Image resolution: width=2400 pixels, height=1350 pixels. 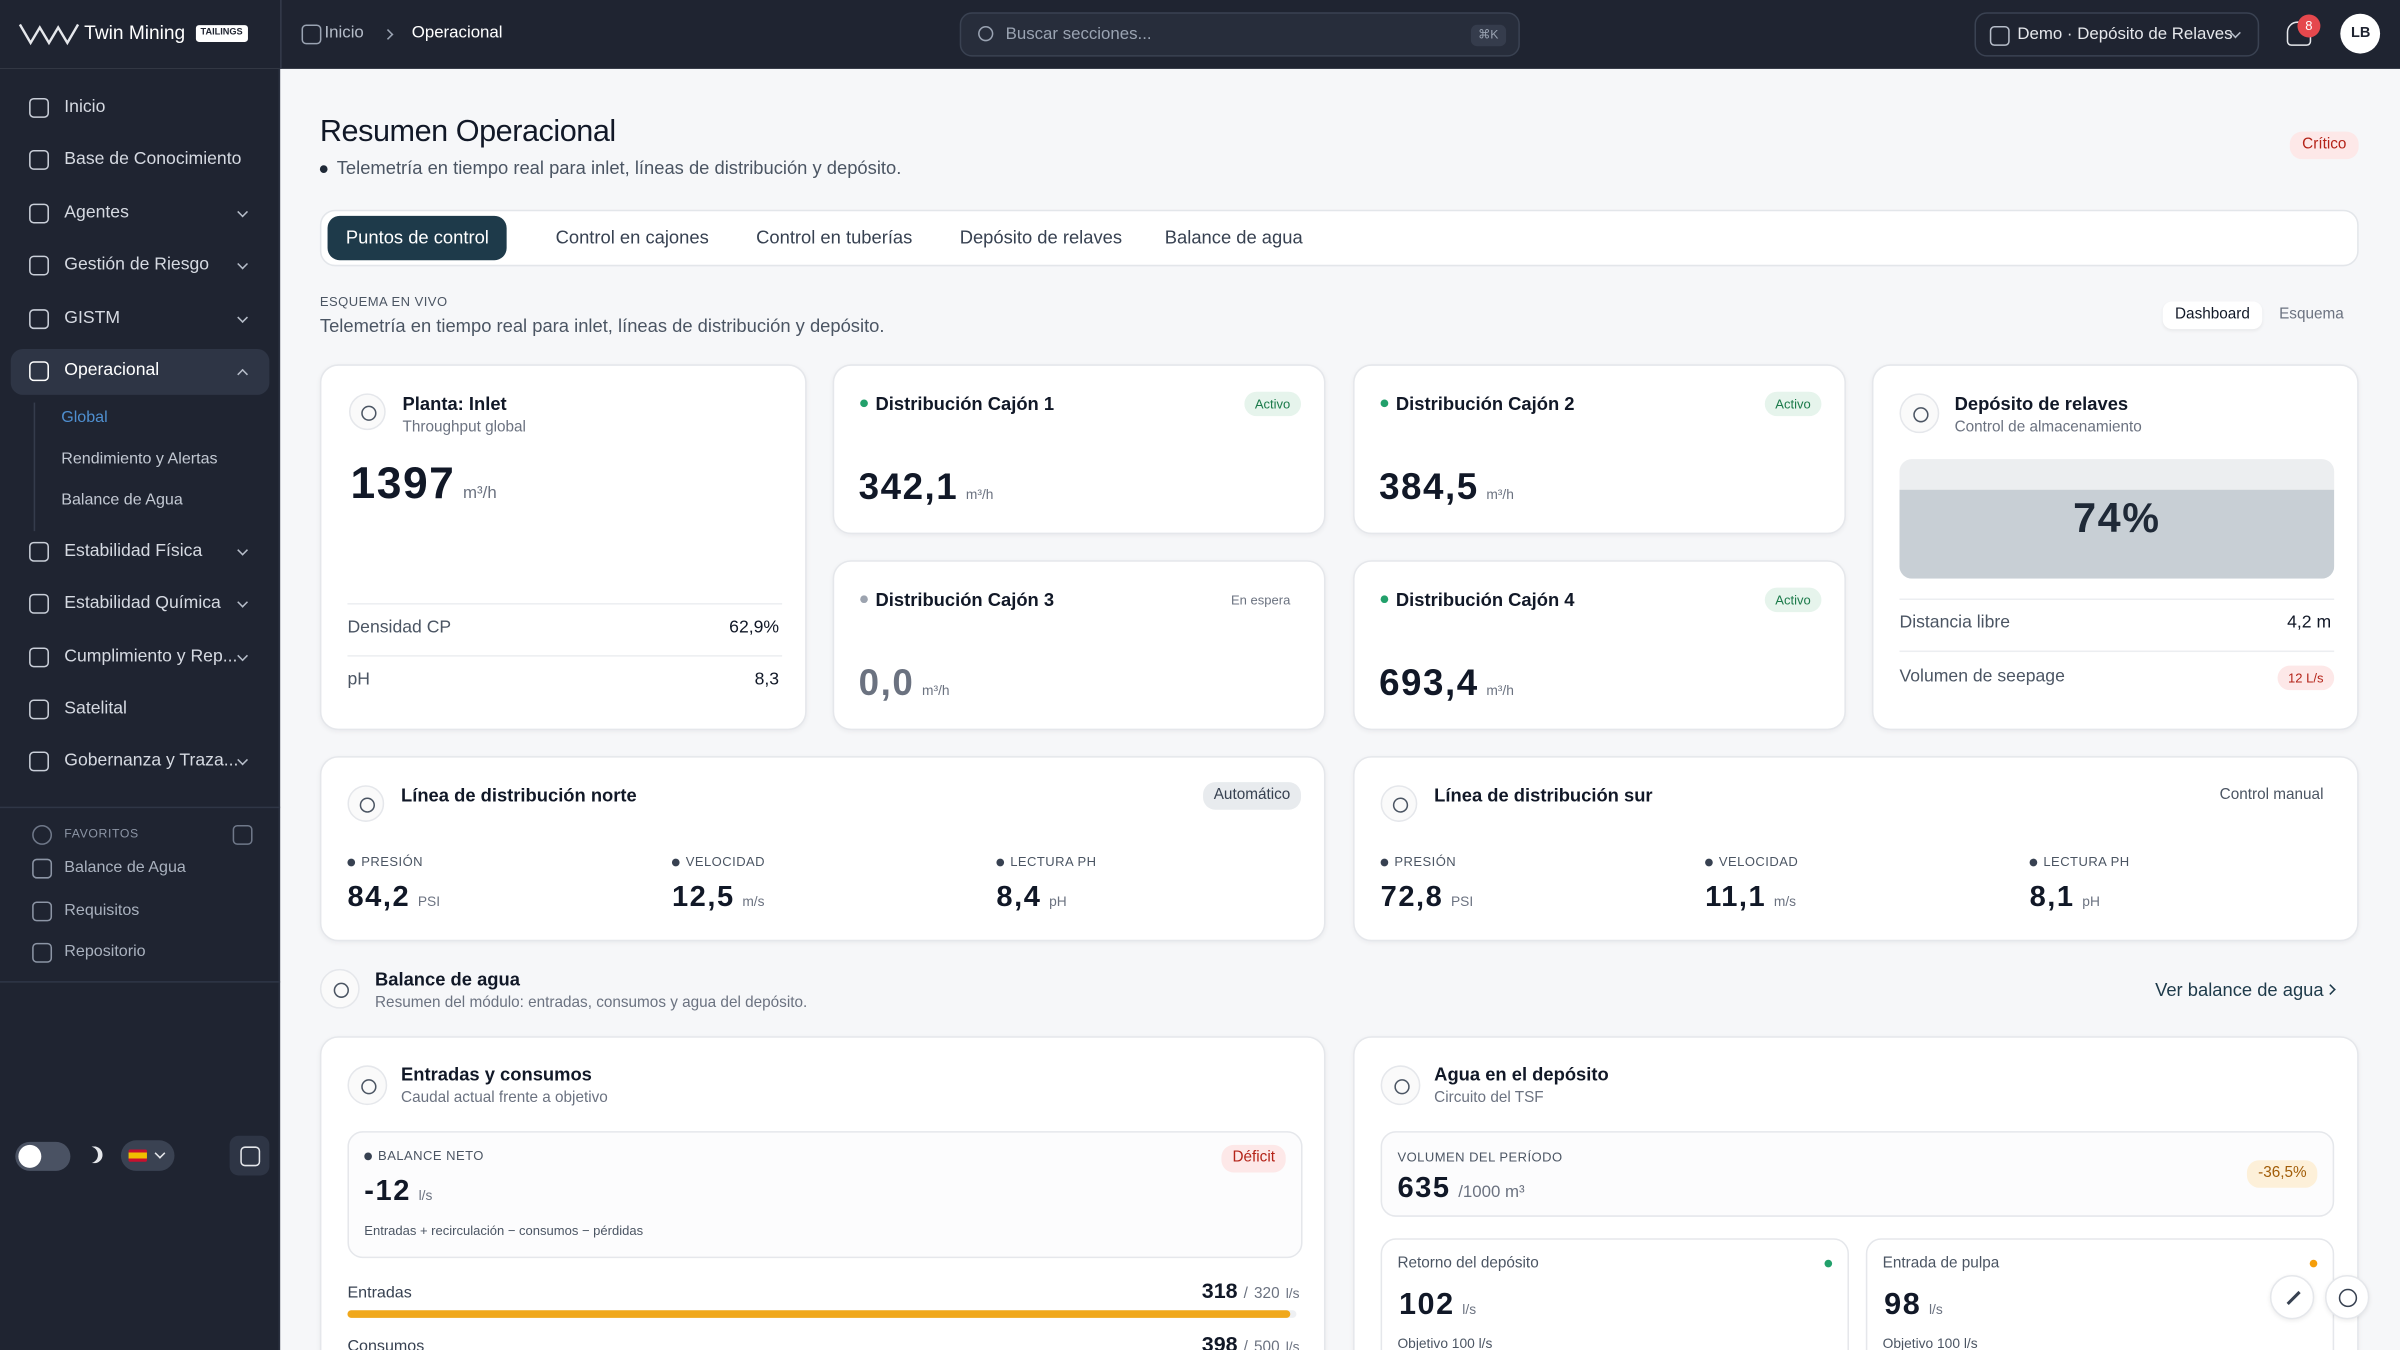 What do you see at coordinates (2292, 1297) in the screenshot?
I see `edit-button` at bounding box center [2292, 1297].